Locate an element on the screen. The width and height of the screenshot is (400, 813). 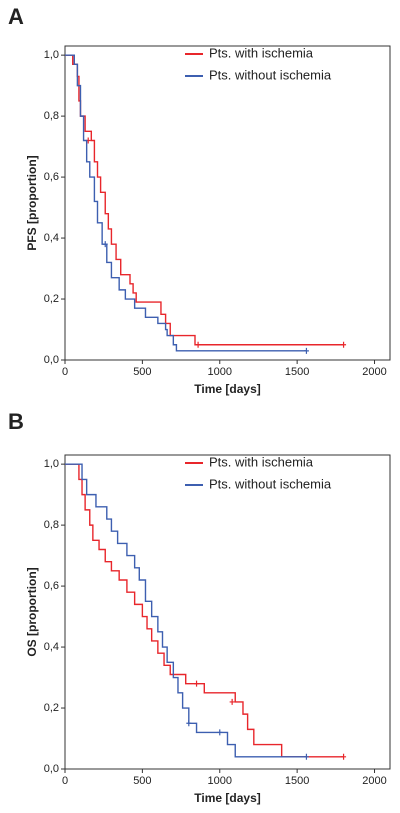
panel-label: A is located at coordinates (16, 16).